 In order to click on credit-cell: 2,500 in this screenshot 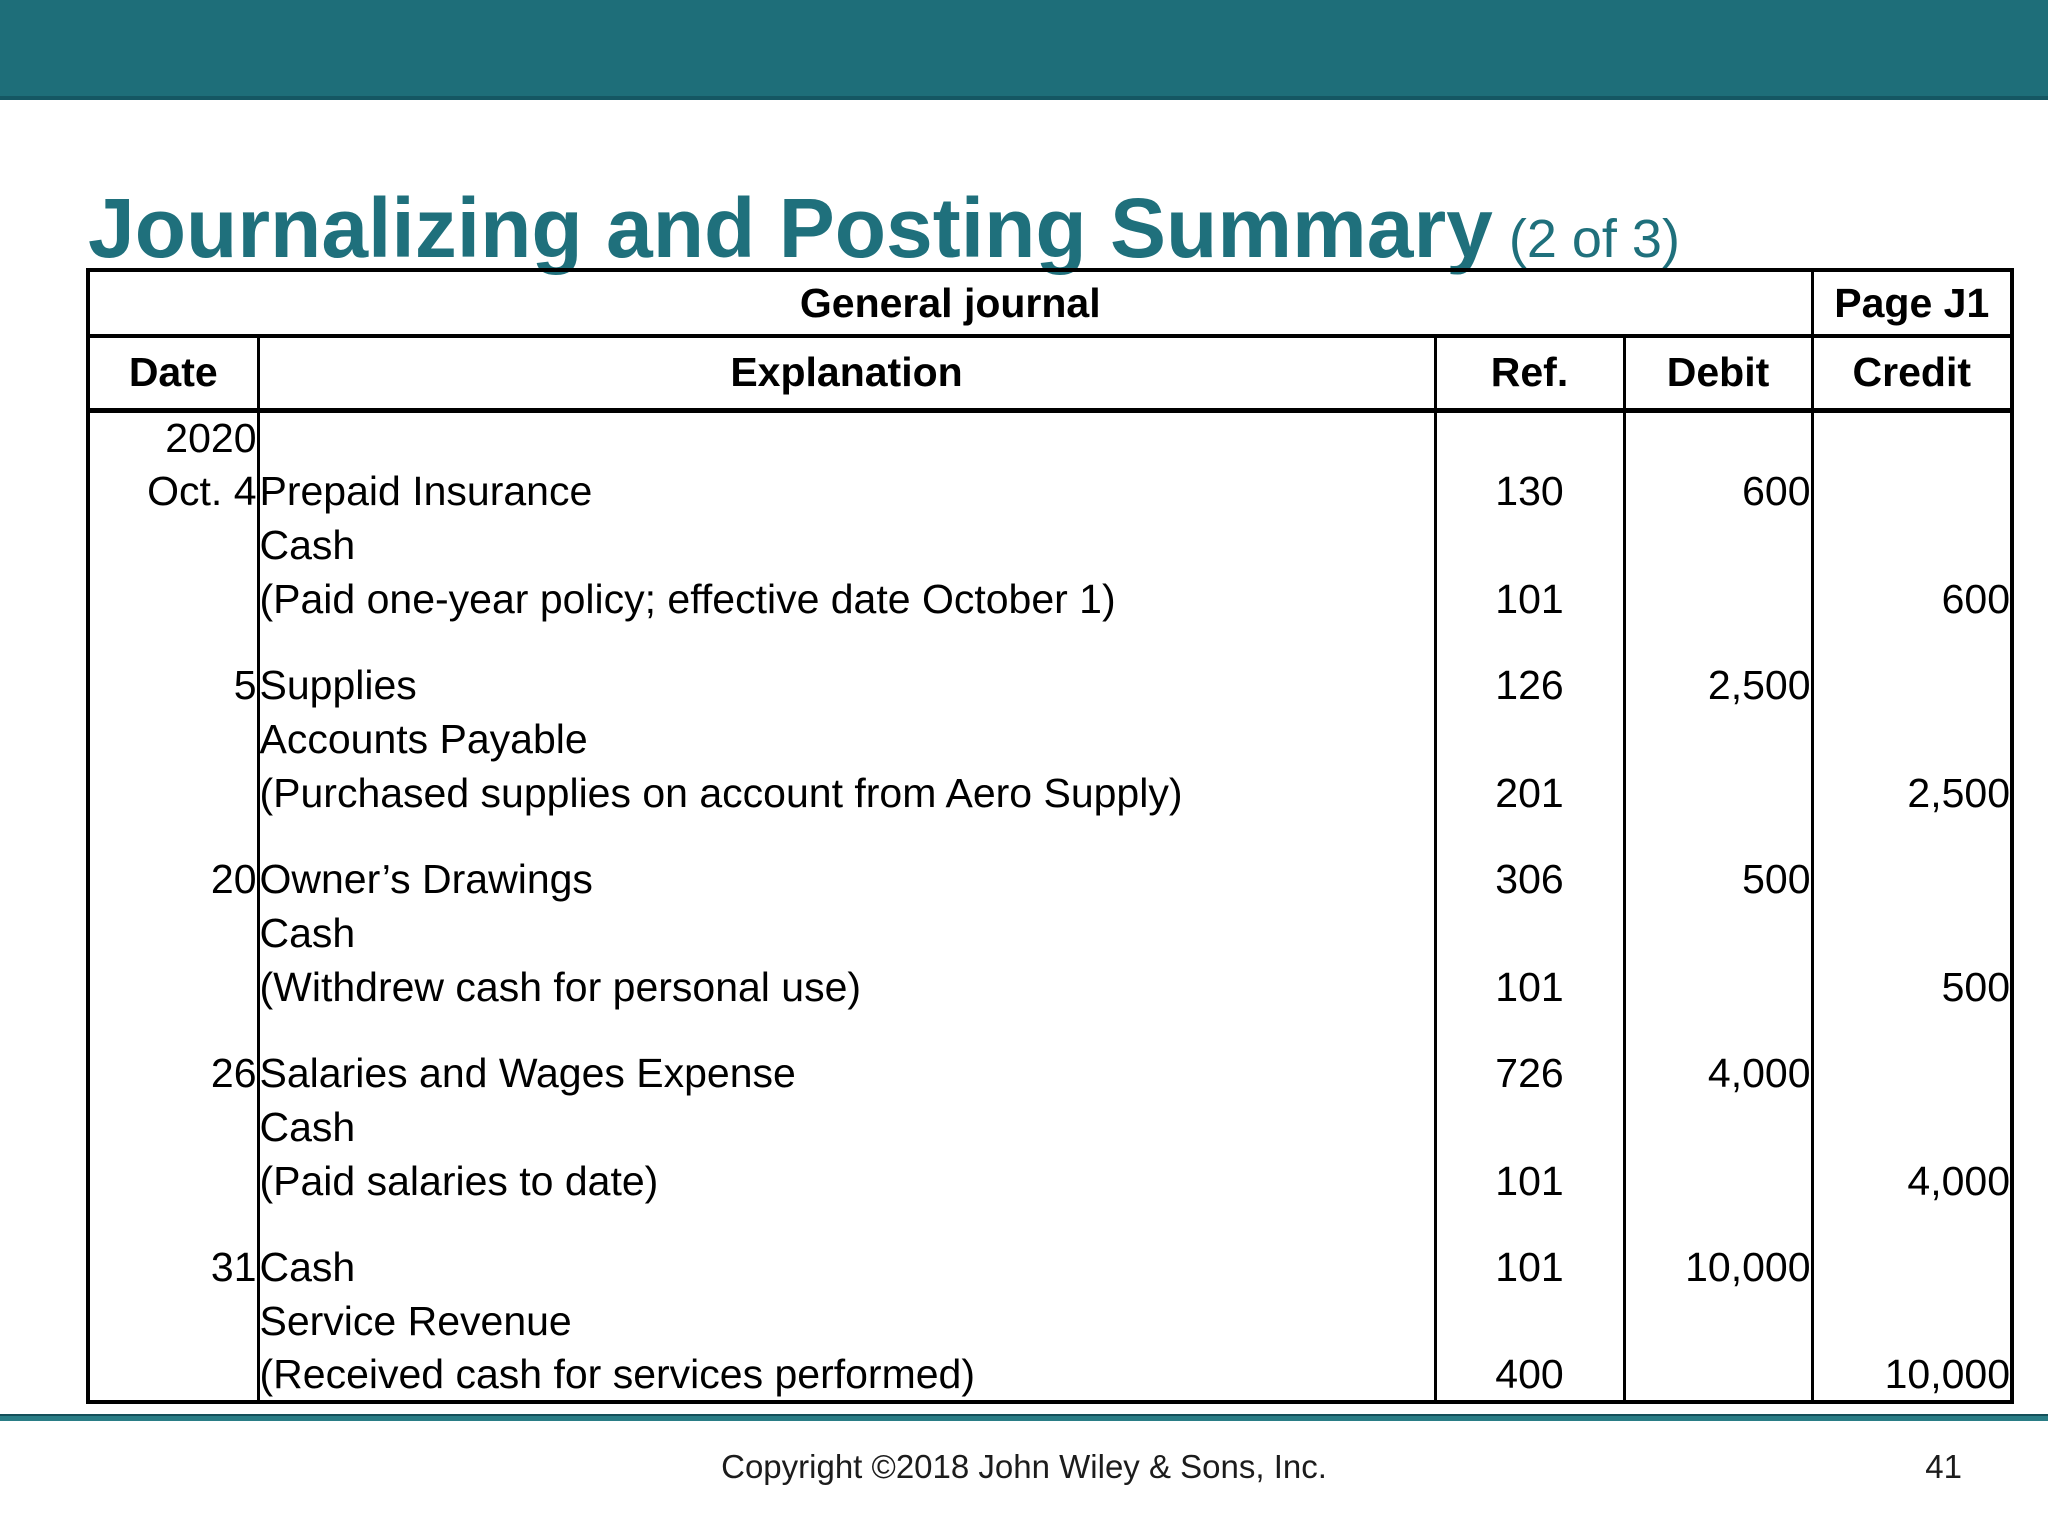, I will do `click(1911, 793)`.